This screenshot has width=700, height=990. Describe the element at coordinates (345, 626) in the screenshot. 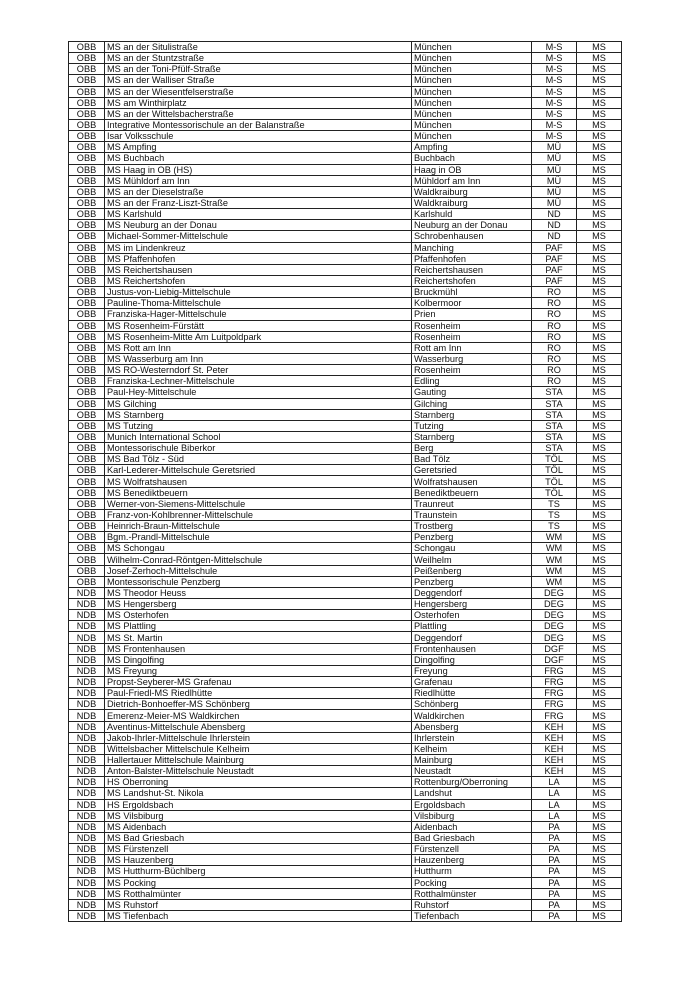

I see `table-row: NDB MS Plattling Plattling DEG MS` at that location.